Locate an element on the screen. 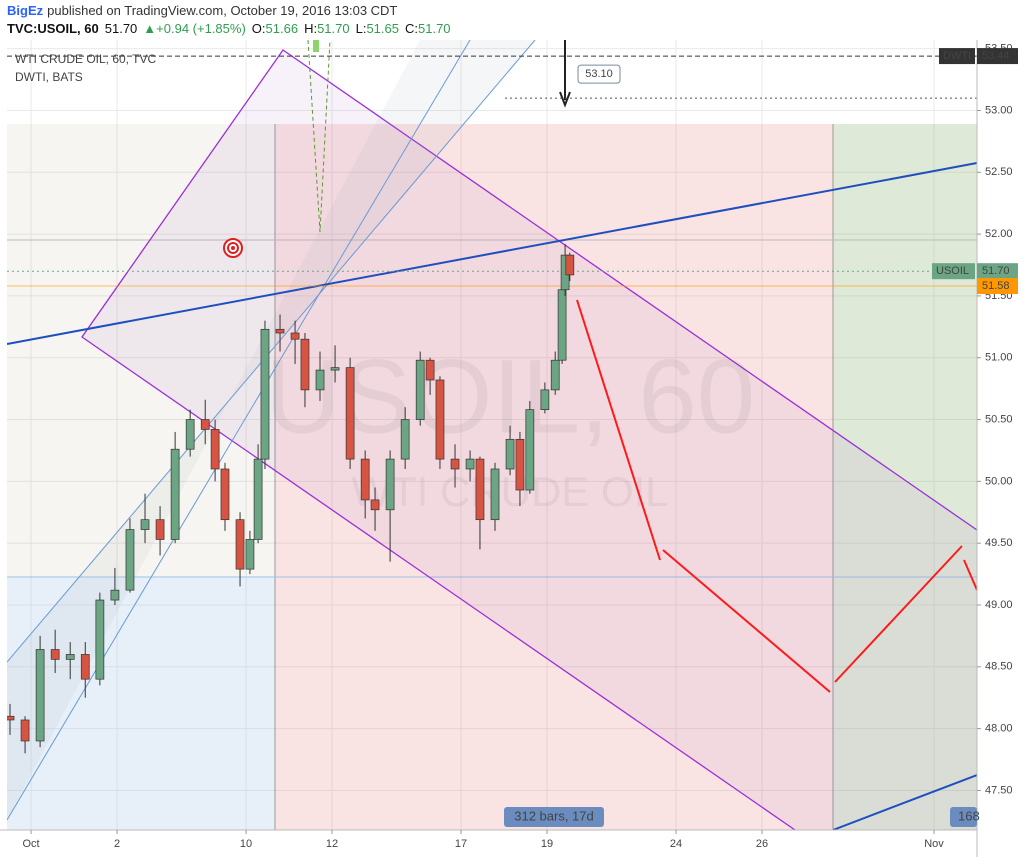 Image resolution: width=1025 pixels, height=862 pixels. callout-label: 53.10 is located at coordinates (599, 74).